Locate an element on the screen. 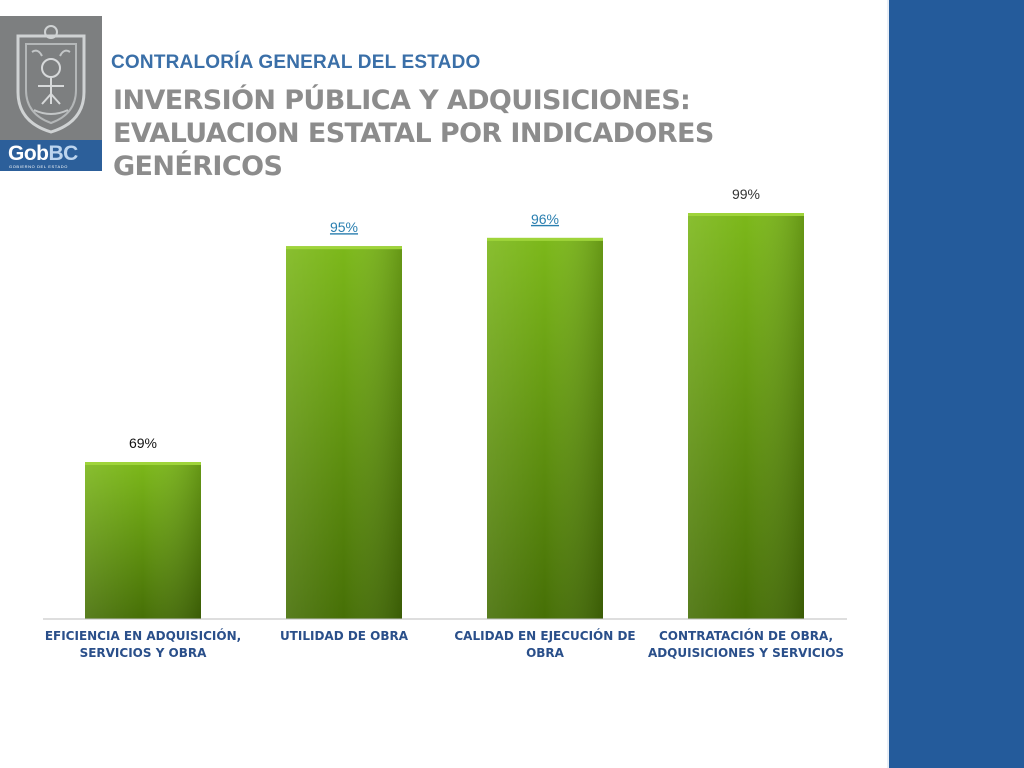 The image size is (1024, 768). data-label: 95% is located at coordinates (344, 227).